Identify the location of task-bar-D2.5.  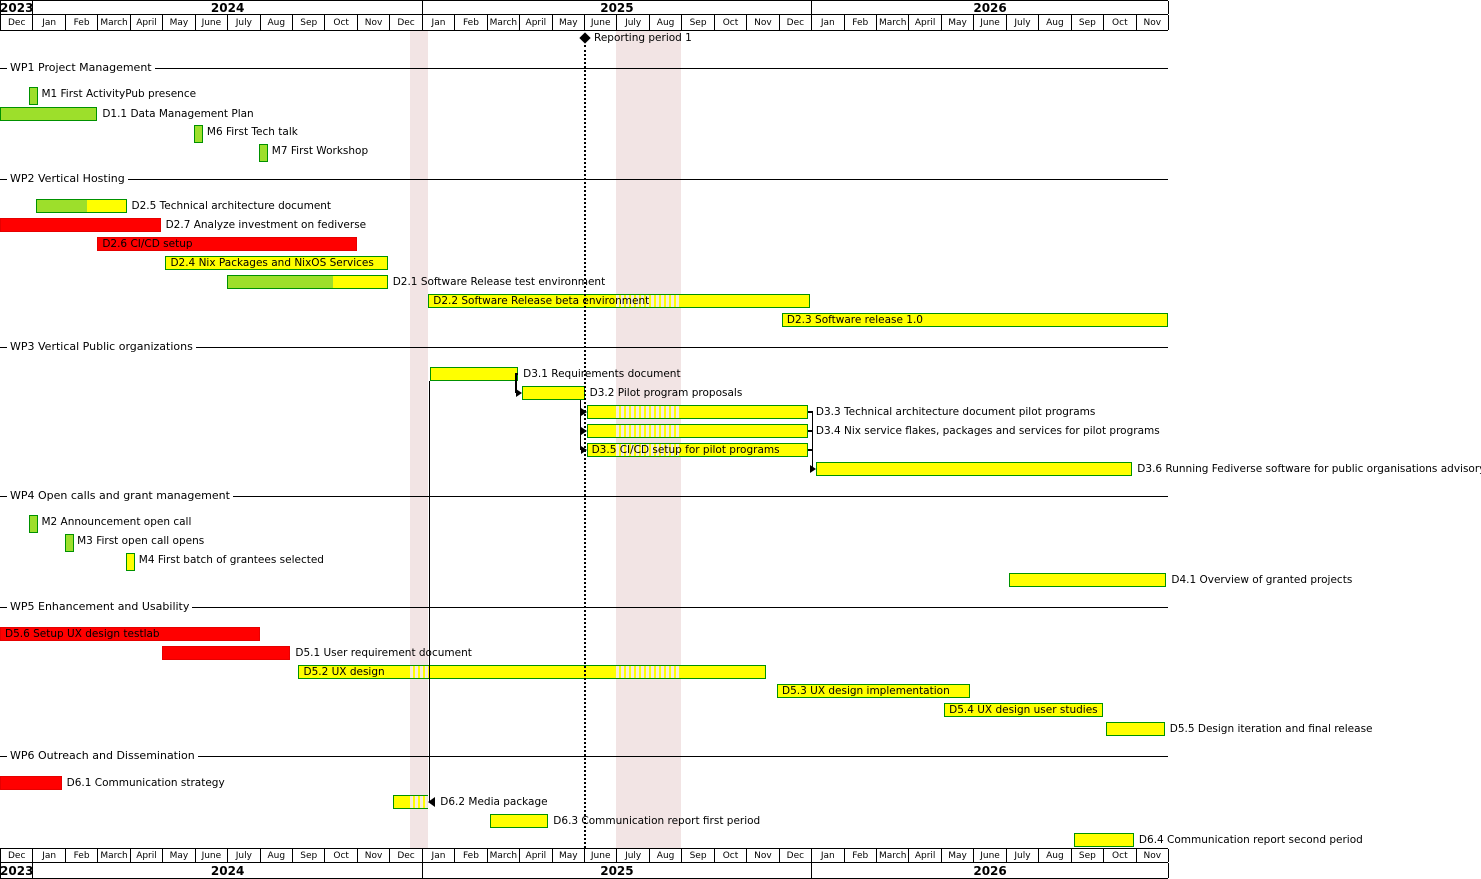
(81, 206).